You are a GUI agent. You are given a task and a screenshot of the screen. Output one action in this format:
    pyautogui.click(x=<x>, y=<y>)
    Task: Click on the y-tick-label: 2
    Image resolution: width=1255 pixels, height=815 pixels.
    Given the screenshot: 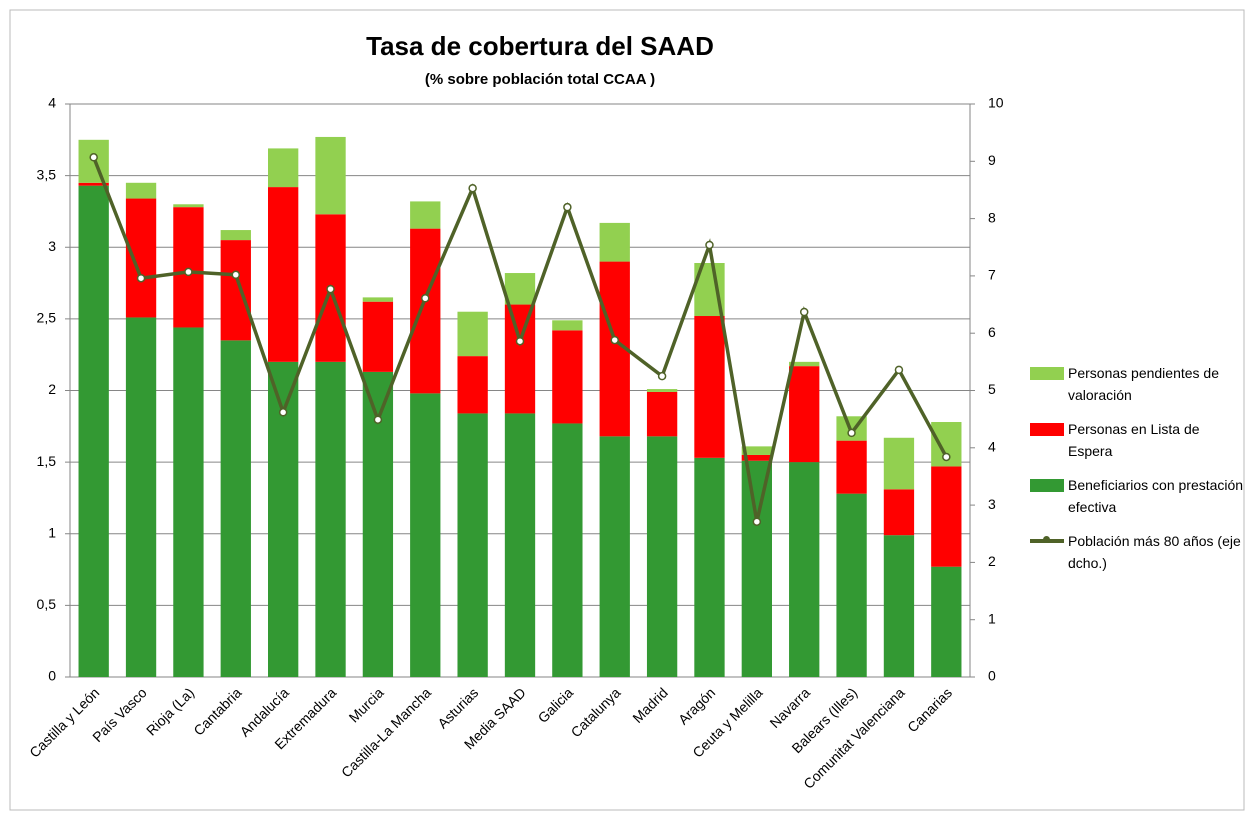 What is the action you would take?
    pyautogui.click(x=52, y=389)
    